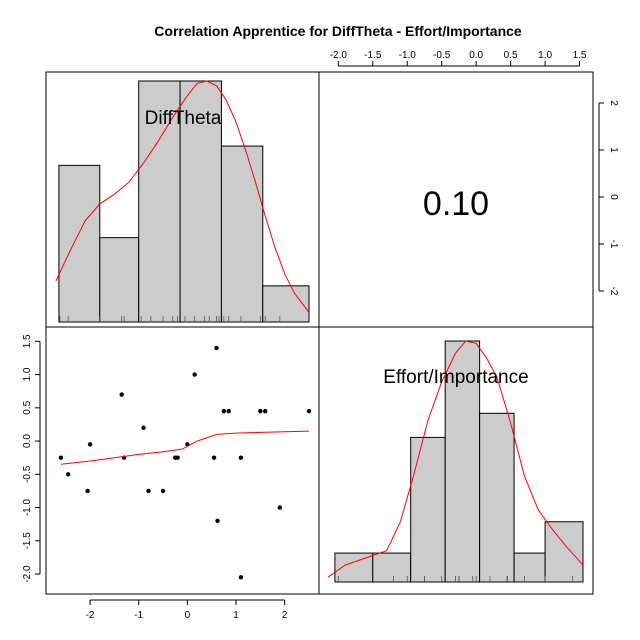 The width and height of the screenshot is (640, 640). What do you see at coordinates (31, 458) in the screenshot?
I see `axis-left: 1.5 1.0 0.5 0.0 -0.5 -1.0 -1.5 -2.0` at bounding box center [31, 458].